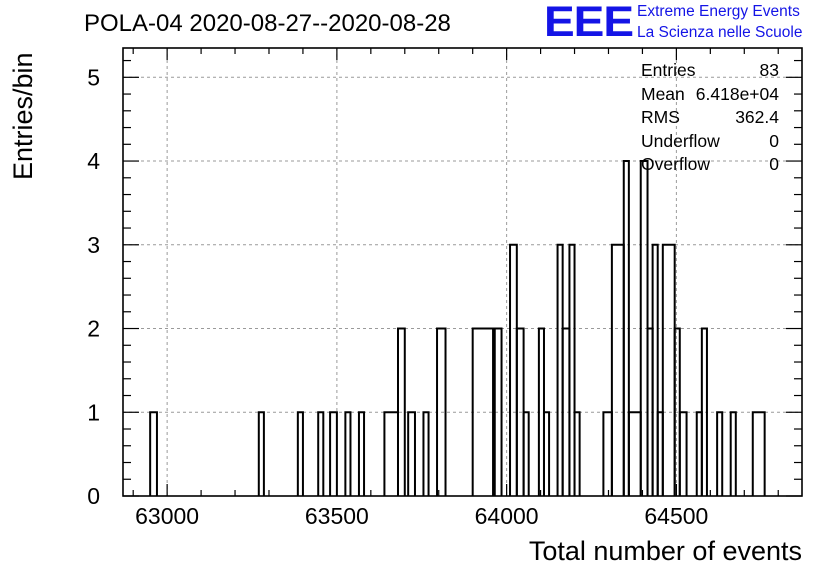 This screenshot has height=572, width=836. I want to click on y-tick-label: 0, so click(93, 496).